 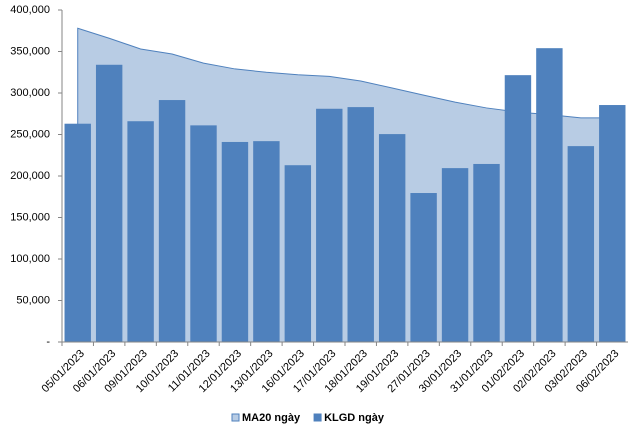 What do you see at coordinates (271, 418) in the screenshot?
I see `legend-label: MA20 ngày` at bounding box center [271, 418].